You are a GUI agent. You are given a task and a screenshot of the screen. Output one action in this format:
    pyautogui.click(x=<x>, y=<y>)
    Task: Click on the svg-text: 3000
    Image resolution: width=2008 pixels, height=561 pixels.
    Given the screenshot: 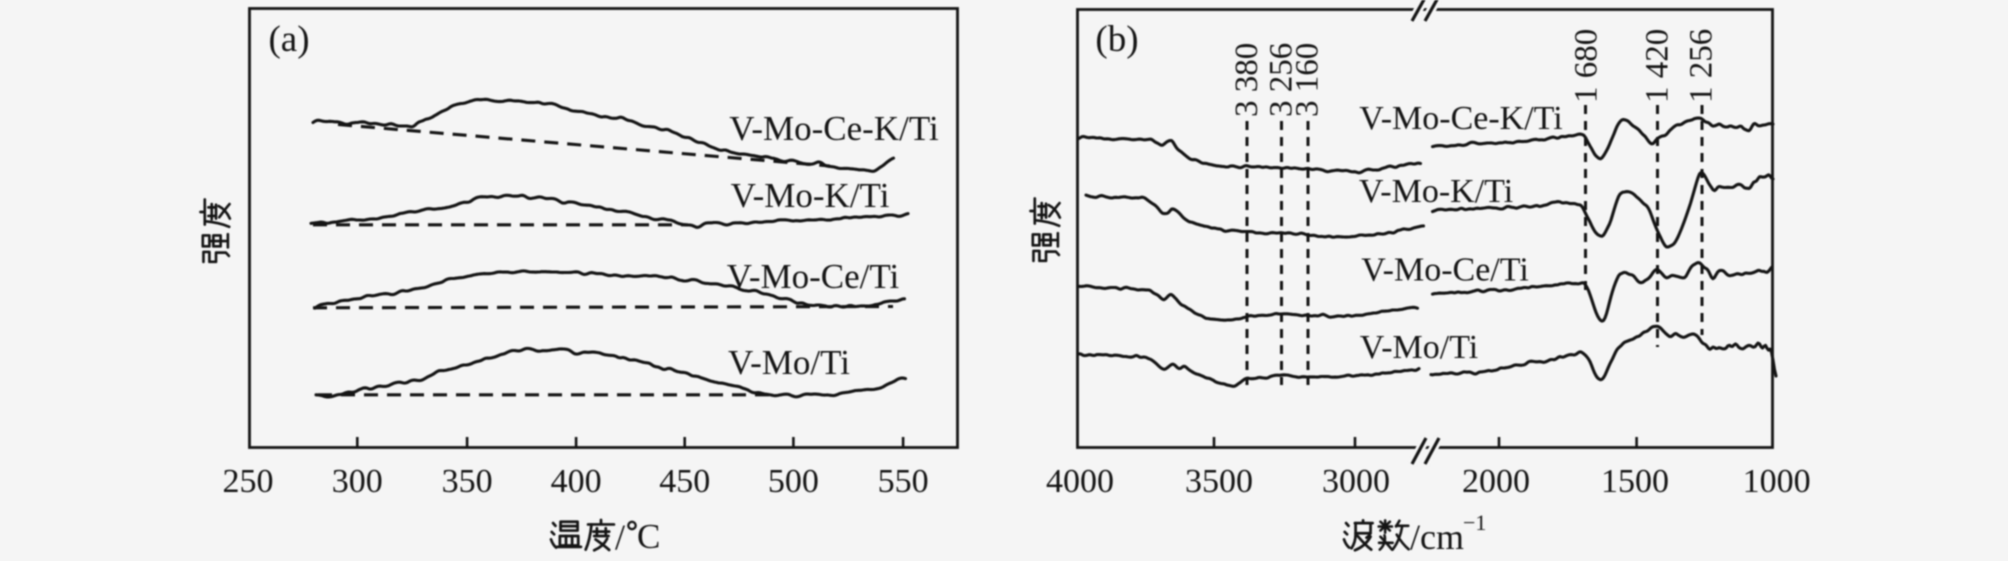 What is the action you would take?
    pyautogui.click(x=1356, y=481)
    